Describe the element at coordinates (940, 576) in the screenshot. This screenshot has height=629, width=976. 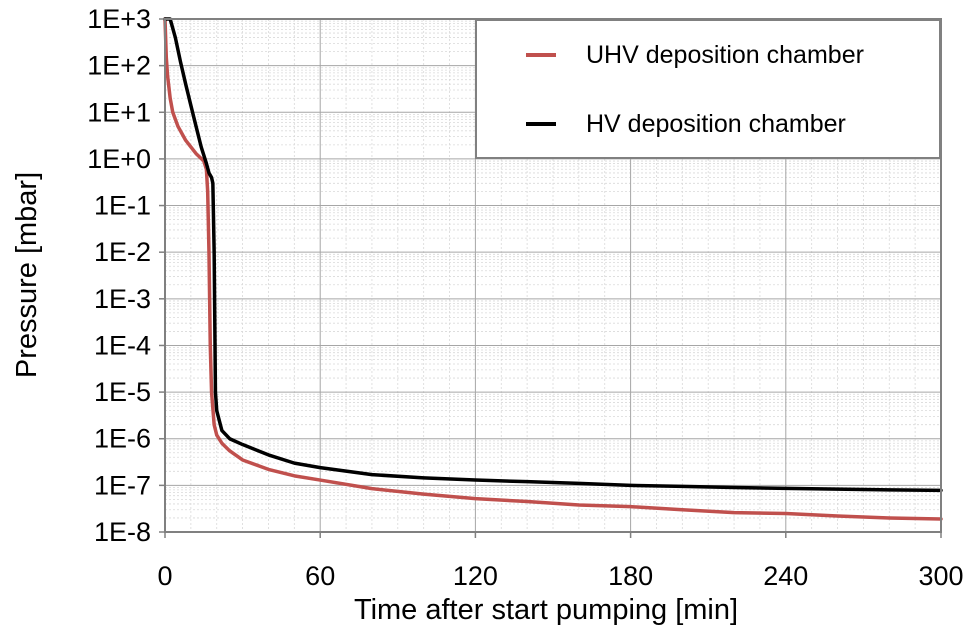
I see `x-tick-label: 300` at that location.